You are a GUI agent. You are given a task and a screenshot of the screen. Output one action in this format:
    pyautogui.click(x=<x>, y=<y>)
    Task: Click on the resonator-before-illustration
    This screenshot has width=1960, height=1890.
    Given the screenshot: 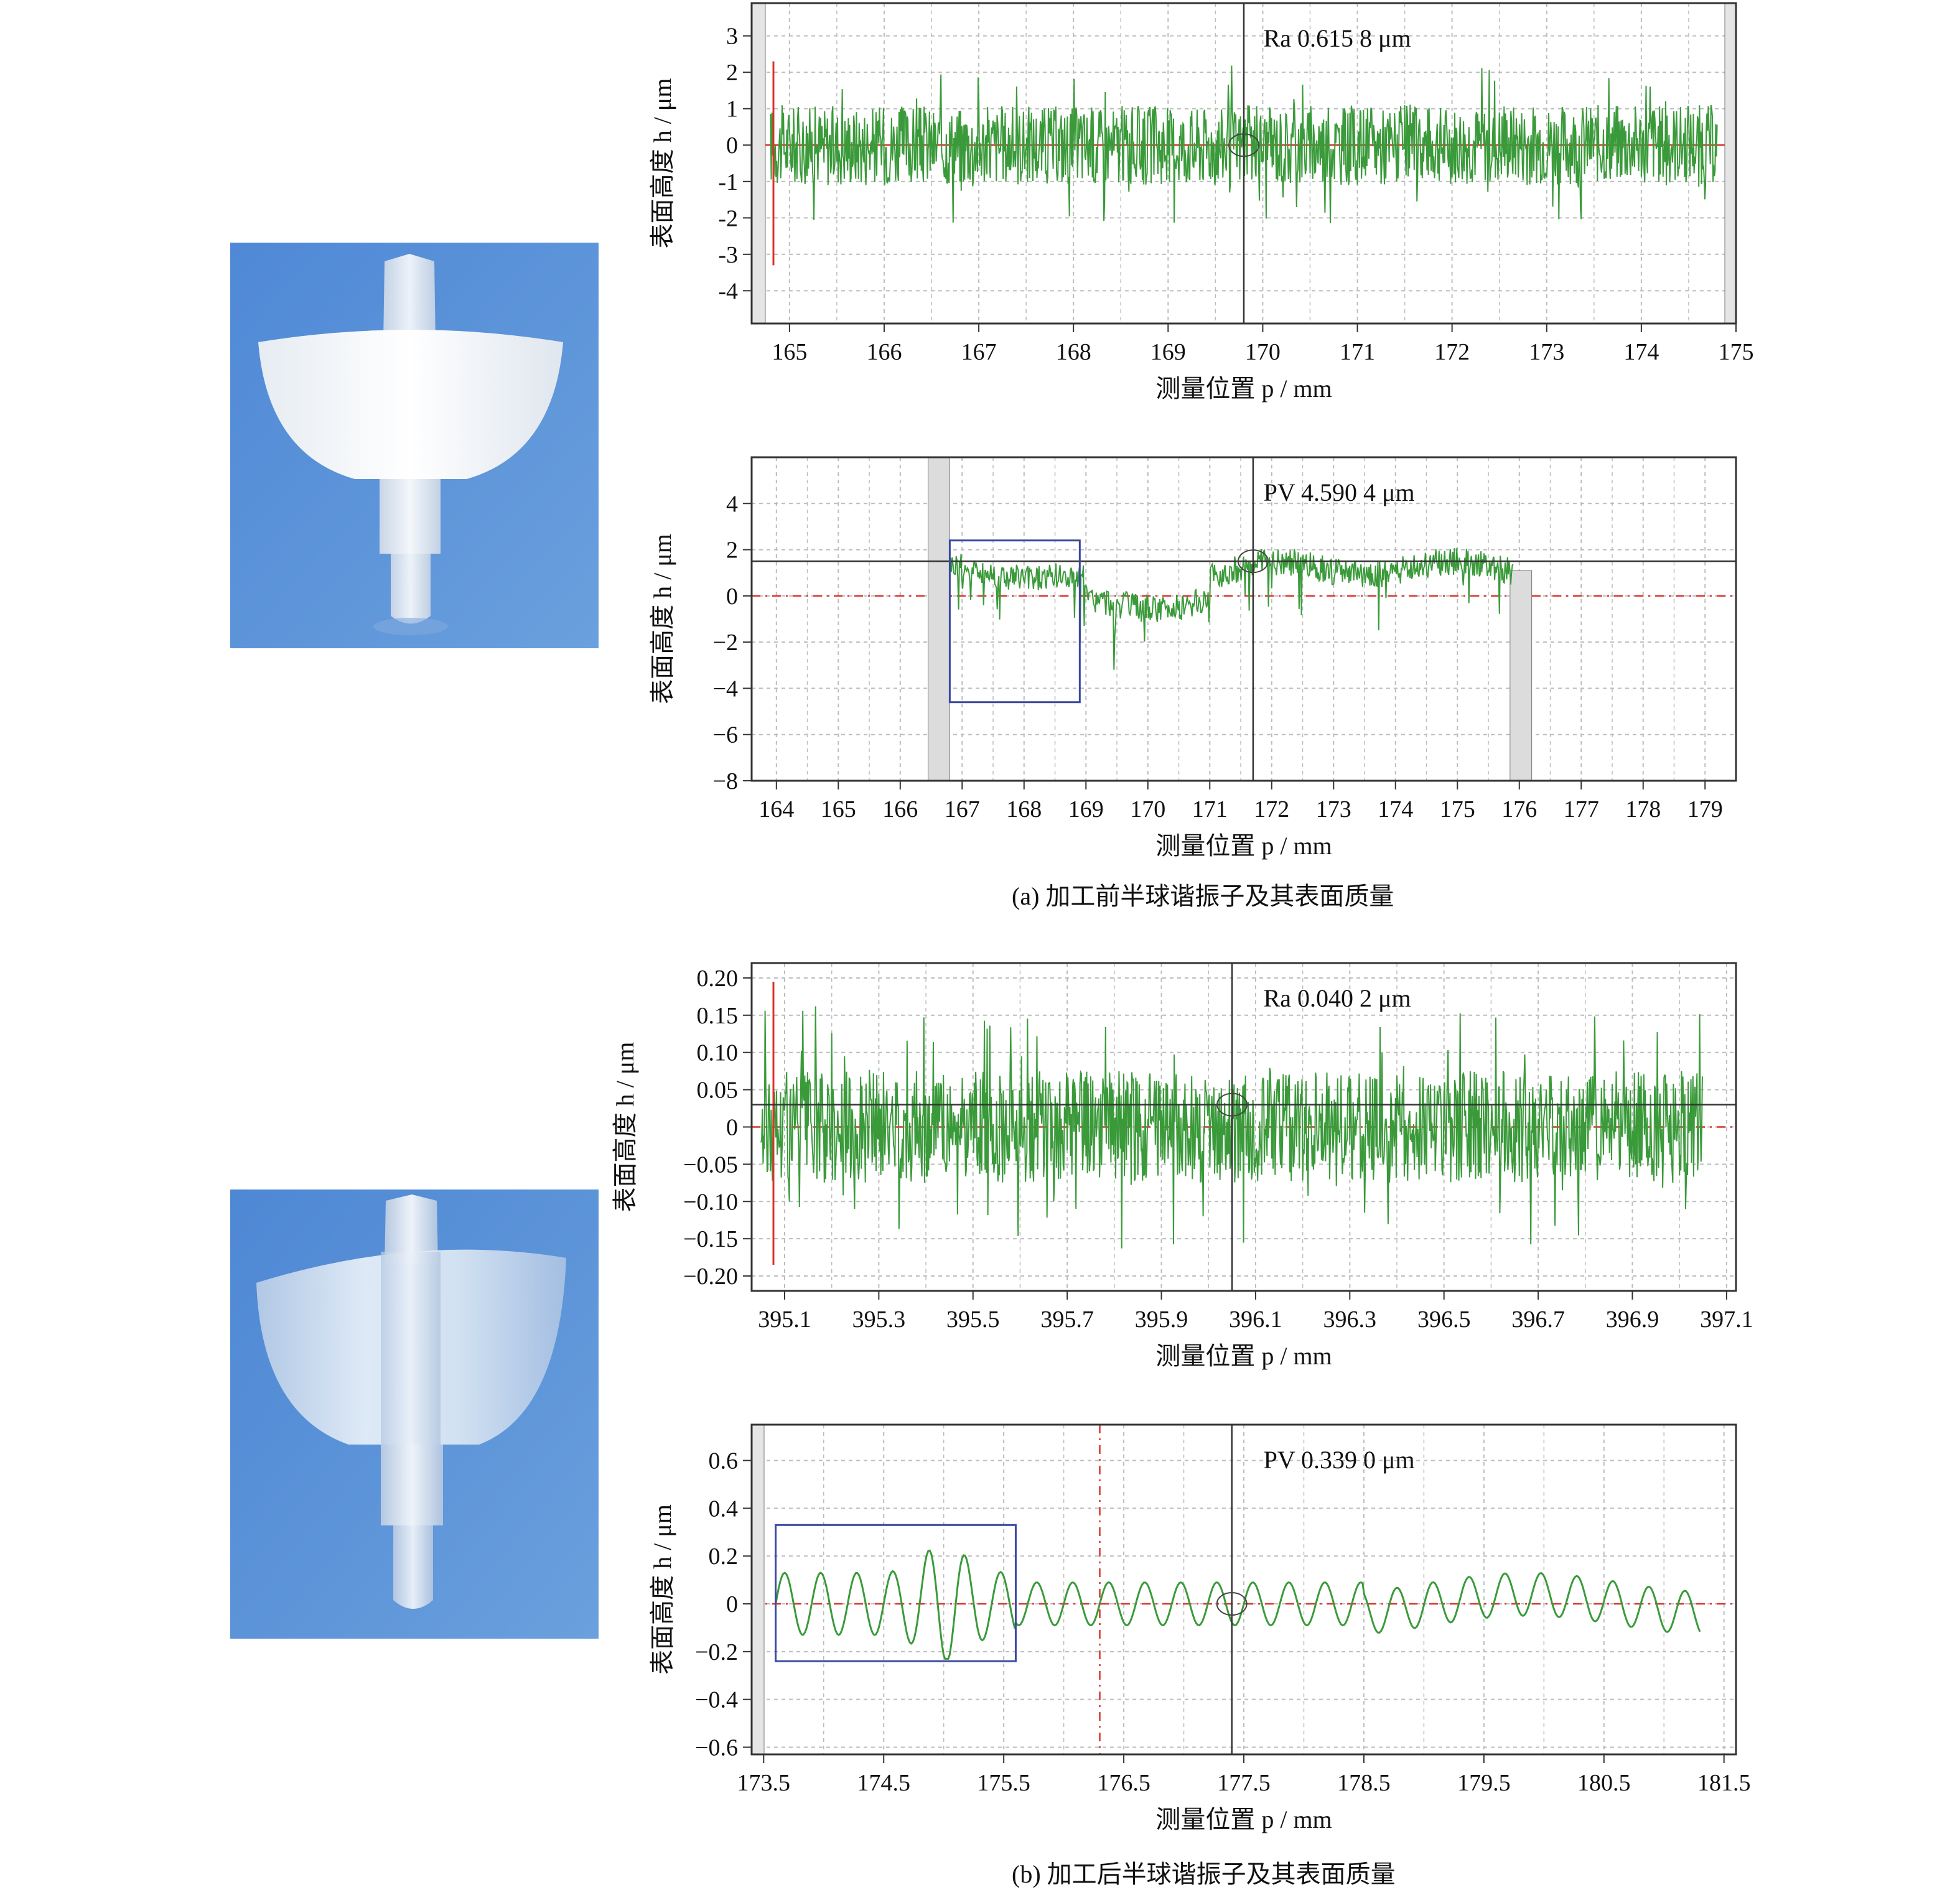 What is the action you would take?
    pyautogui.click(x=415, y=445)
    